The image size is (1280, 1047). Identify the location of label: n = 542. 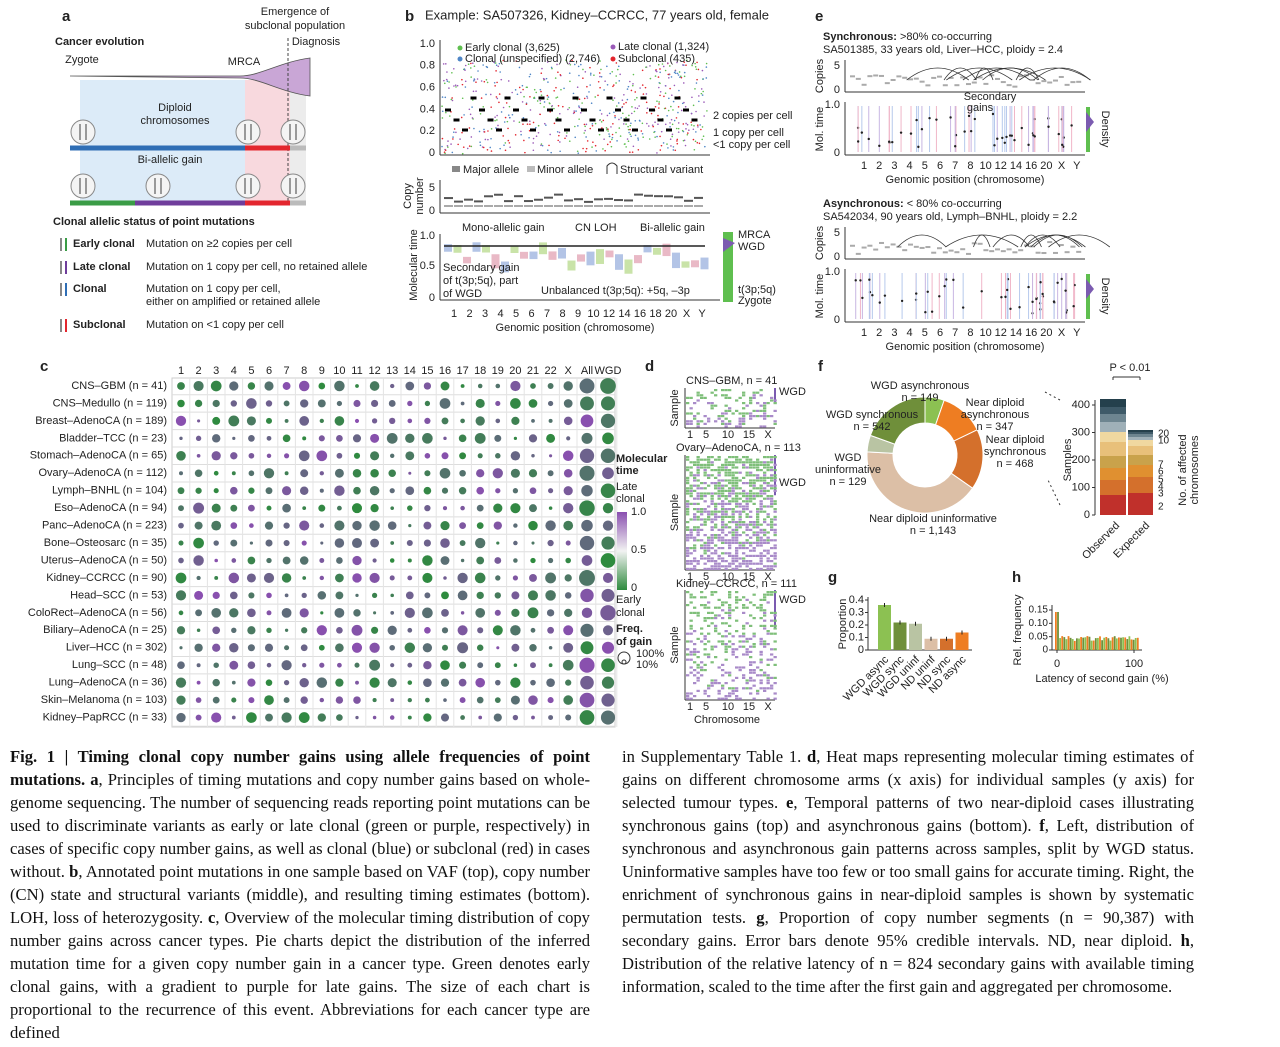
(871, 427).